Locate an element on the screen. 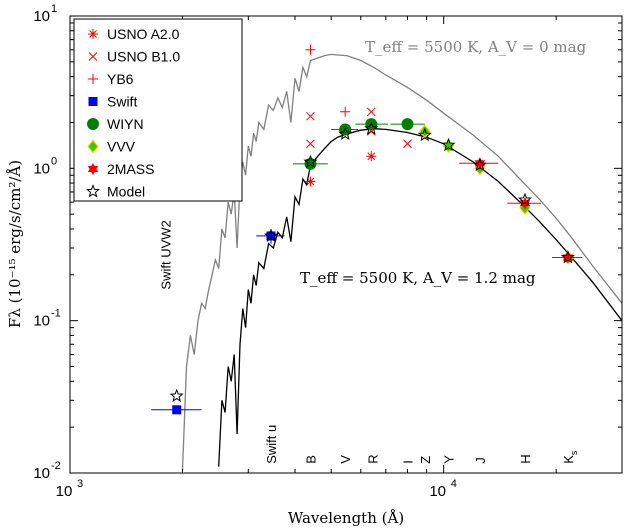 The height and width of the screenshot is (529, 633). band-label: H is located at coordinates (525, 458).